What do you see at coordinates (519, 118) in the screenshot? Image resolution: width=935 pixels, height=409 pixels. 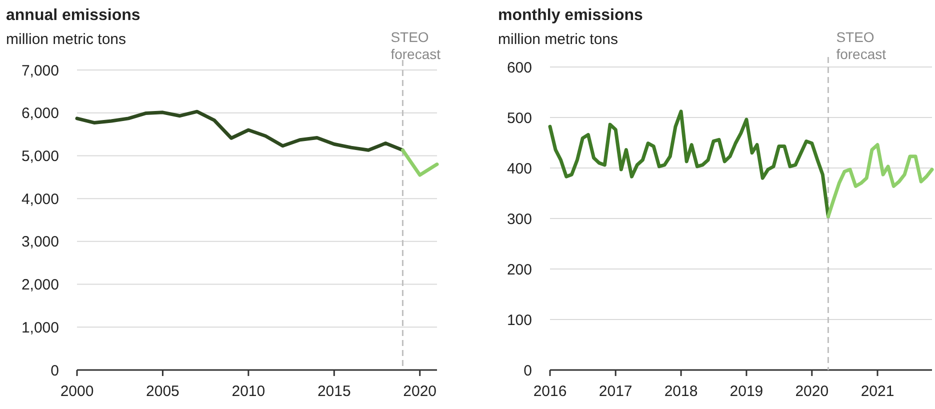 I see `y-tick-label: 500` at bounding box center [519, 118].